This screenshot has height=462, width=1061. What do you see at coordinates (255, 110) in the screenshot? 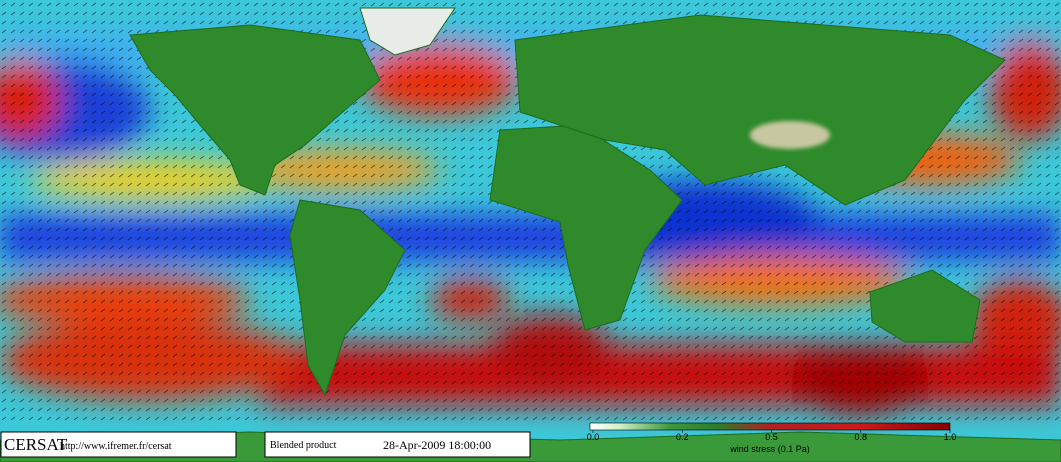
I see `north-america` at bounding box center [255, 110].